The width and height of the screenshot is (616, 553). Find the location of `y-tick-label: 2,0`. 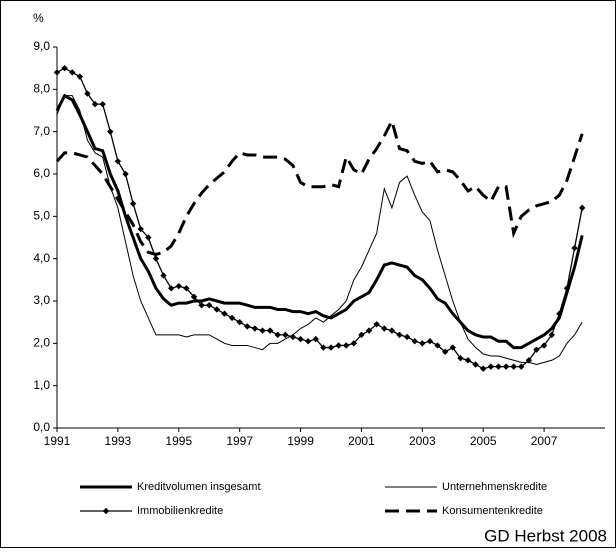

y-tick-label: 2,0 is located at coordinates (41, 343).